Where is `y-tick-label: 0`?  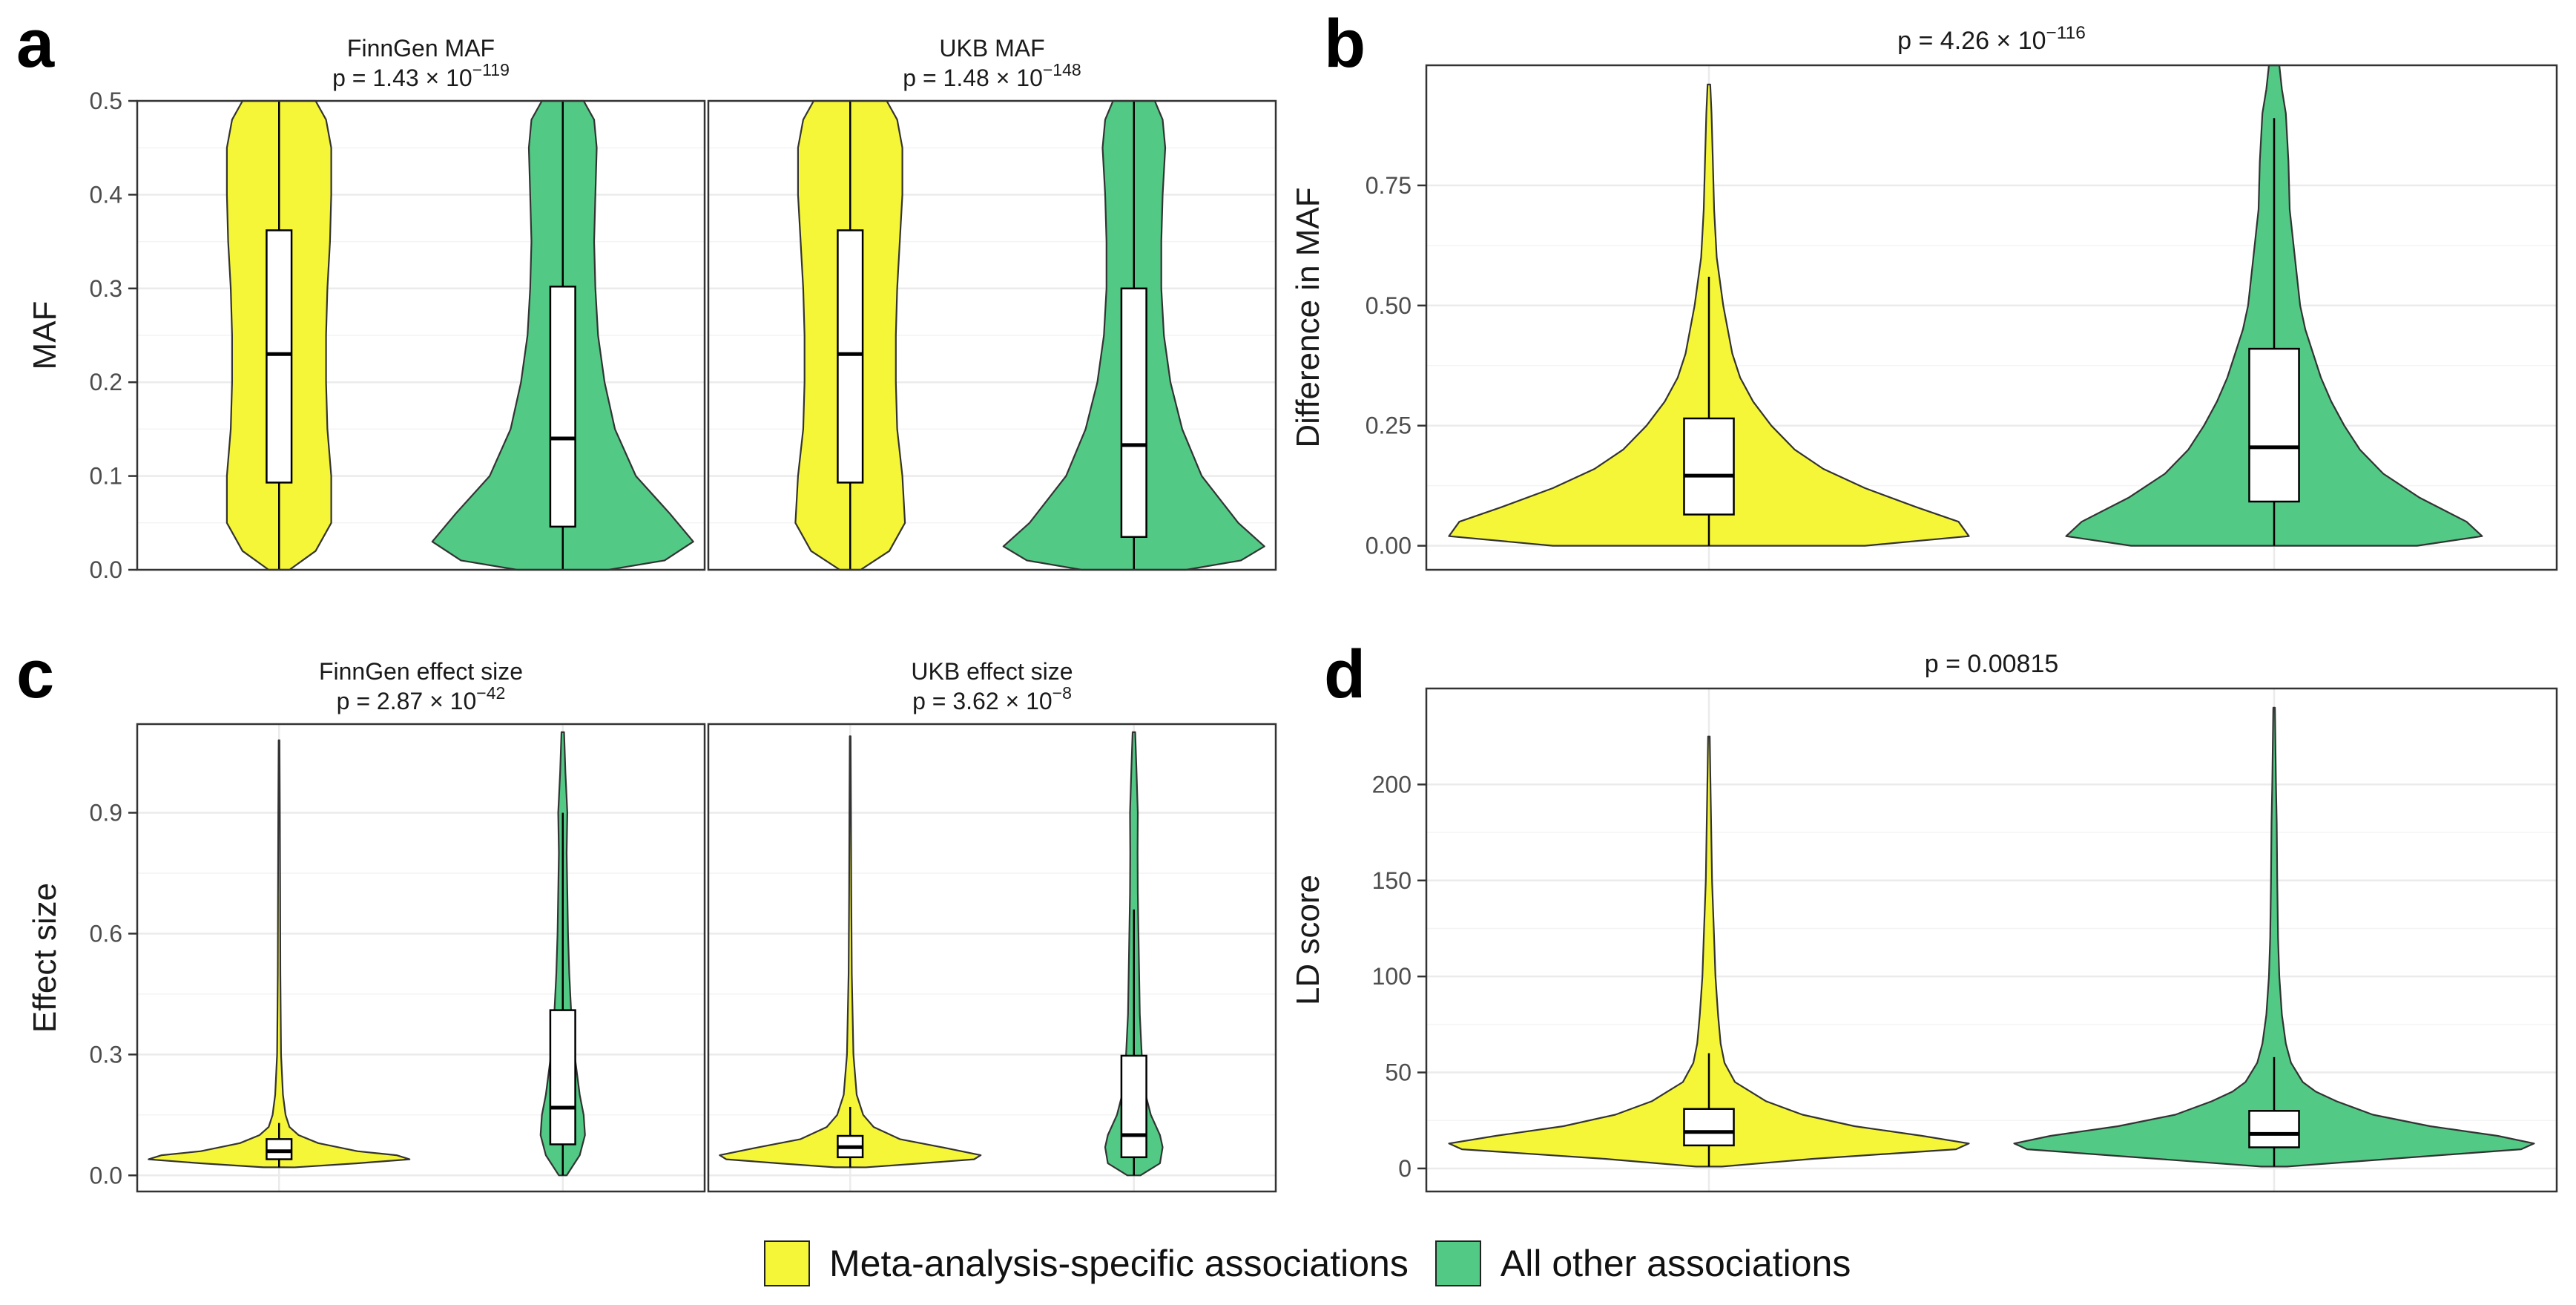
y-tick-label: 0 is located at coordinates (1405, 1168).